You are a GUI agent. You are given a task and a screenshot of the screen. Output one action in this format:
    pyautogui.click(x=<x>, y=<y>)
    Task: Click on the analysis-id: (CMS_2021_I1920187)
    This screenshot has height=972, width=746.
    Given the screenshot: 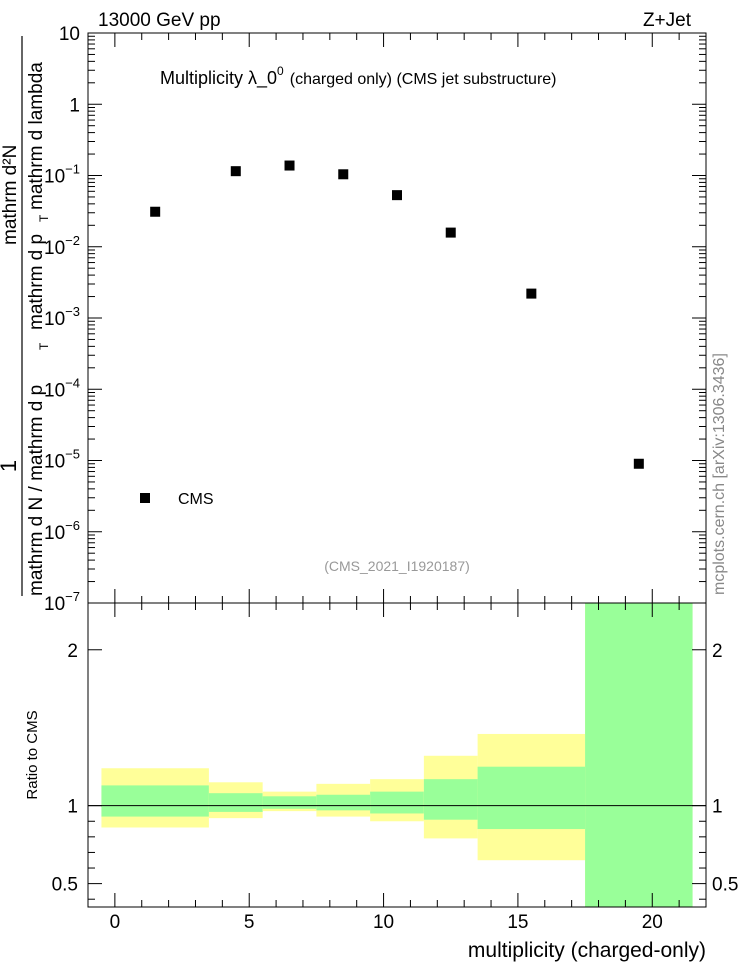 What is the action you would take?
    pyautogui.click(x=397, y=566)
    